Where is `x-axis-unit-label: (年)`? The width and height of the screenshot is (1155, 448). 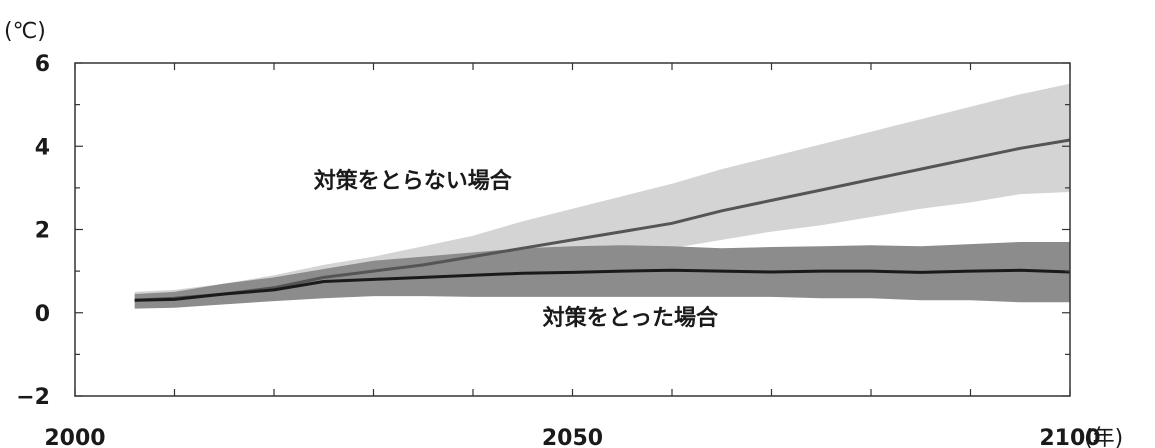
x-axis-unit-label: (年) is located at coordinates (1103, 437).